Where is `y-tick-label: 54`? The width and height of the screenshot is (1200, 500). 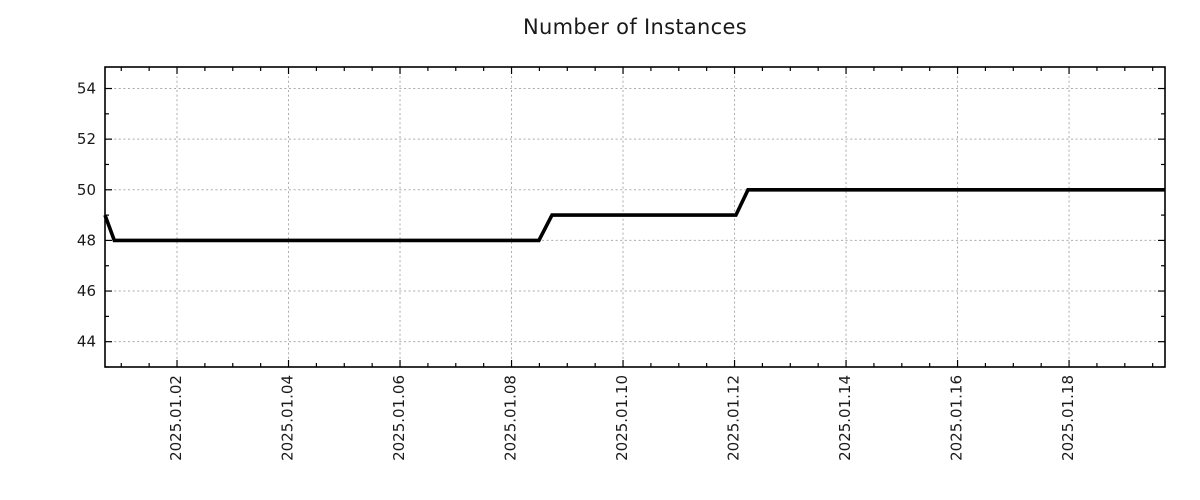
y-tick-label: 54 is located at coordinates (86, 89).